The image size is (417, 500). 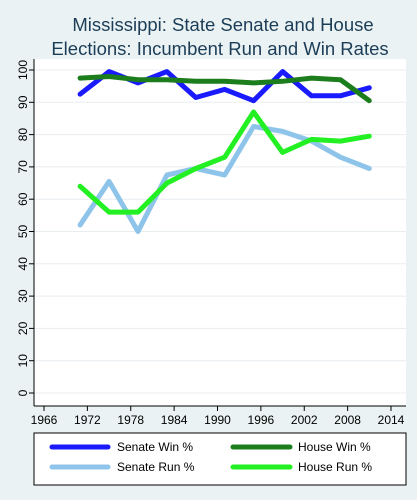 What do you see at coordinates (155, 447) in the screenshot?
I see `legend-label: Senate Win %` at bounding box center [155, 447].